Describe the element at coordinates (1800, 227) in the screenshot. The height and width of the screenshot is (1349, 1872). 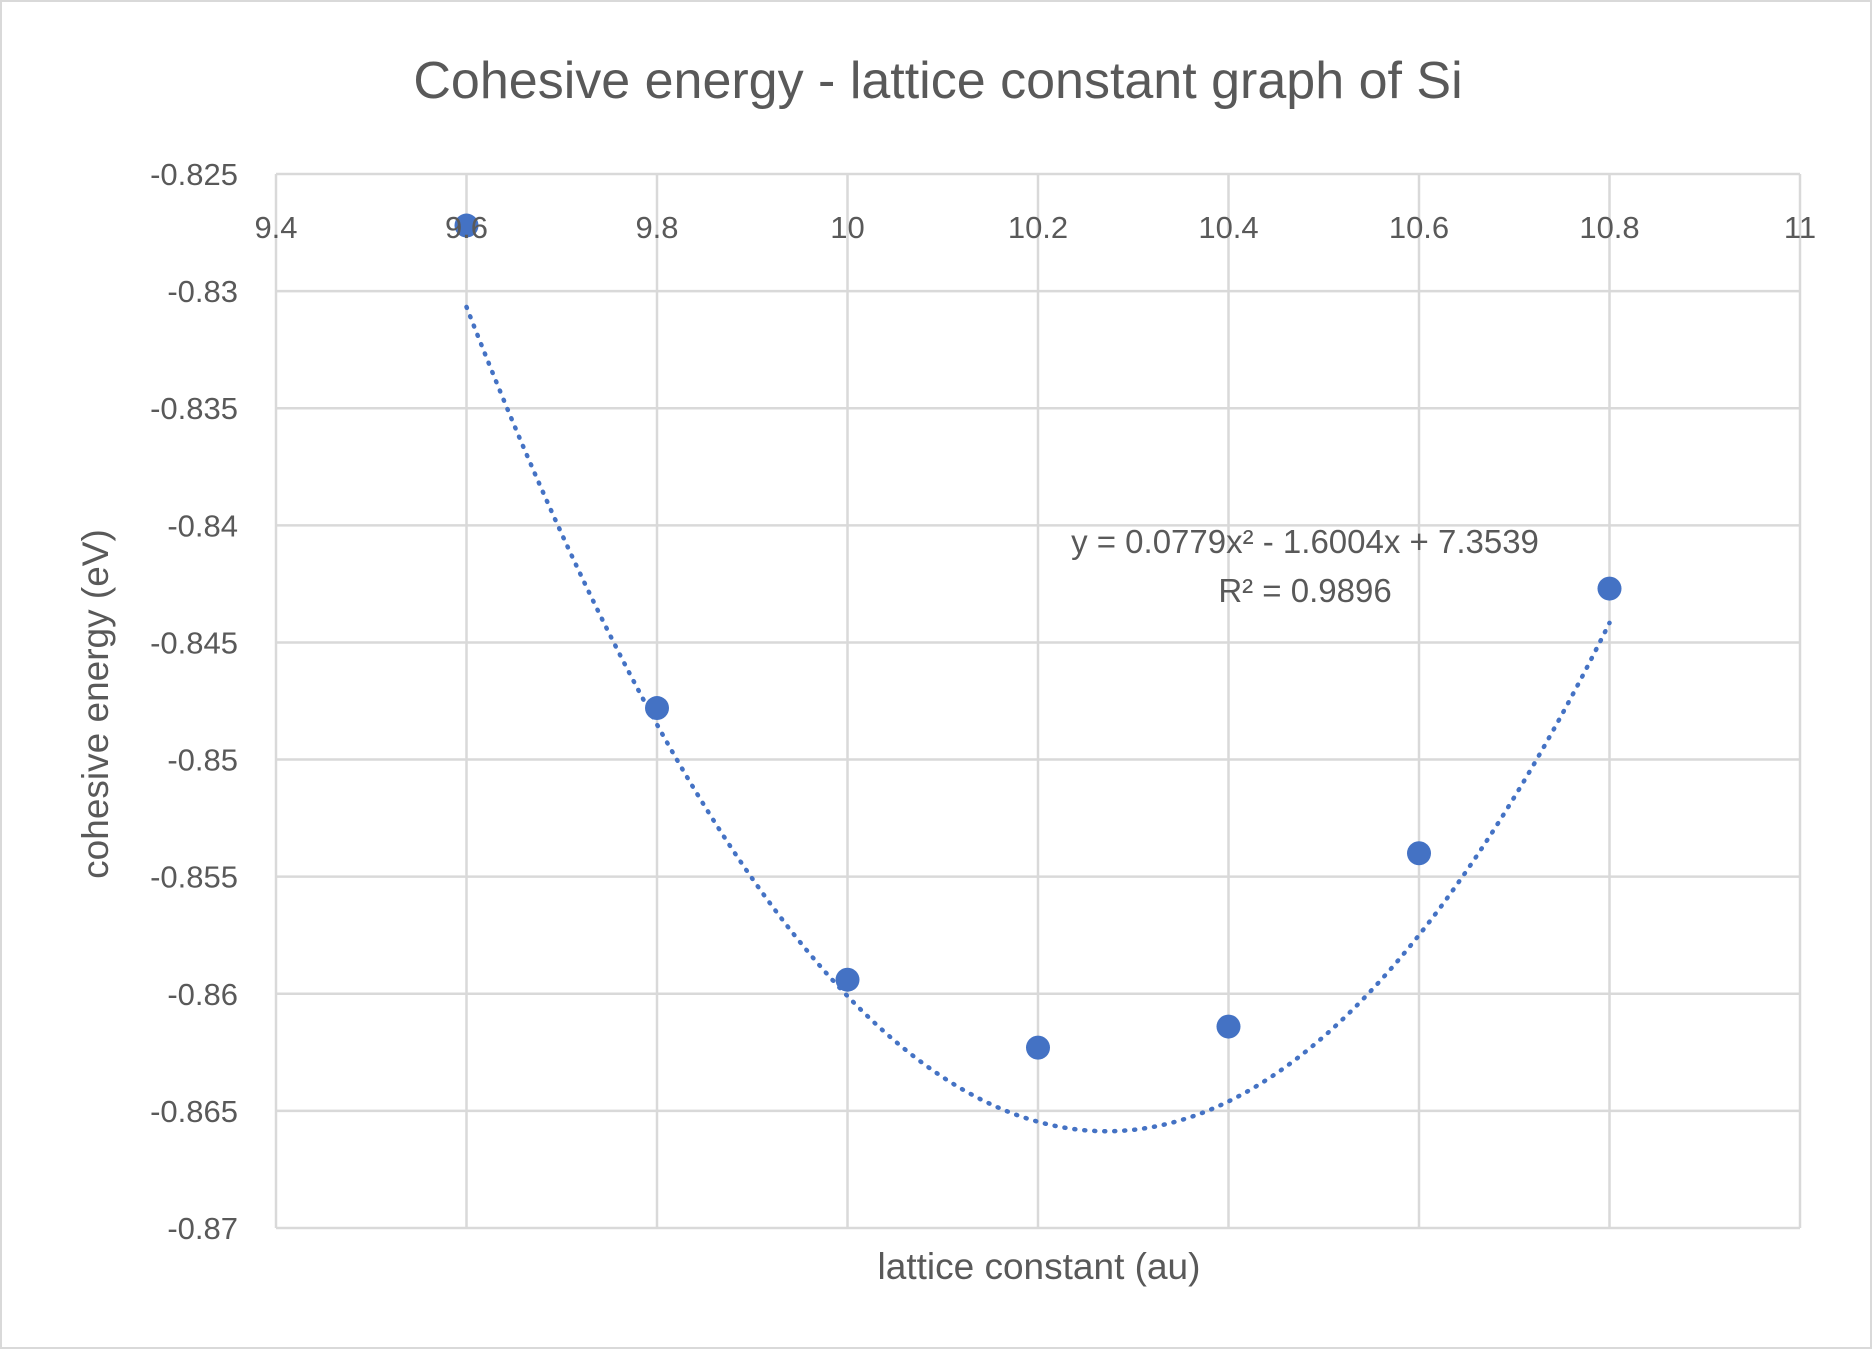
I see `x-tick-label: 11` at that location.